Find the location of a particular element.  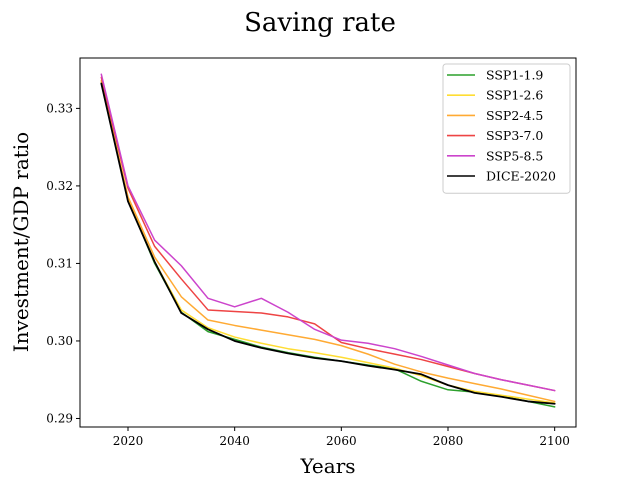

x-tick-label: 2020 is located at coordinates (128, 441).